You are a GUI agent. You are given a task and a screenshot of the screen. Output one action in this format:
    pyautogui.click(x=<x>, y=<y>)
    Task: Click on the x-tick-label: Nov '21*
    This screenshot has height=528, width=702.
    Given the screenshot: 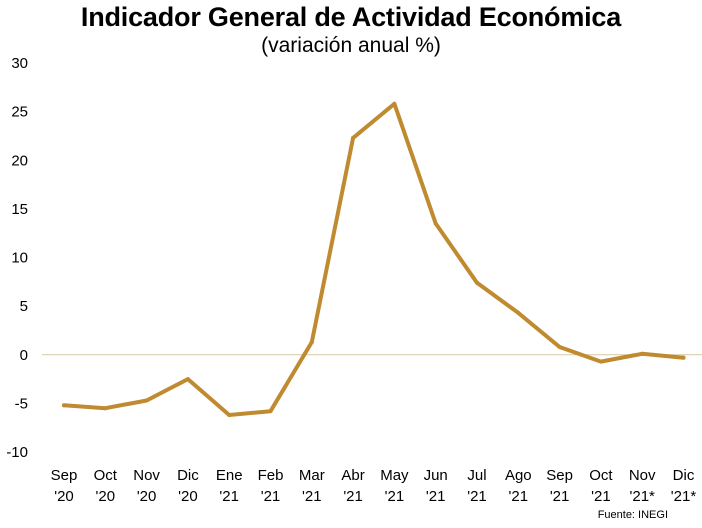 What is the action you would take?
    pyautogui.click(x=642, y=486)
    